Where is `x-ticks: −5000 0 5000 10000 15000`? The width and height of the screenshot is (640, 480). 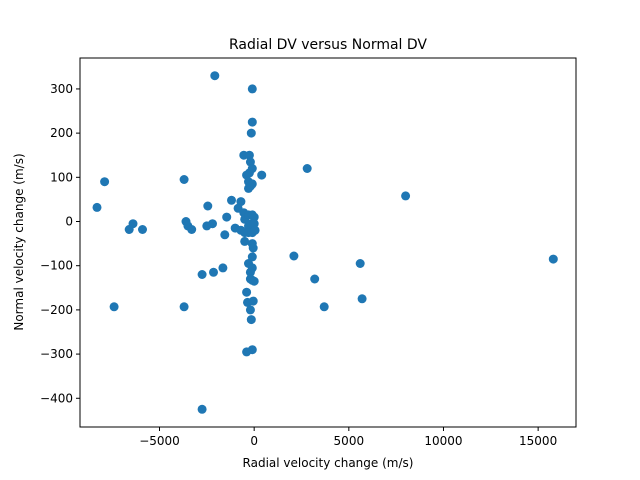
x-ticks: −5000 0 5000 10000 15000 is located at coordinates (348, 437).